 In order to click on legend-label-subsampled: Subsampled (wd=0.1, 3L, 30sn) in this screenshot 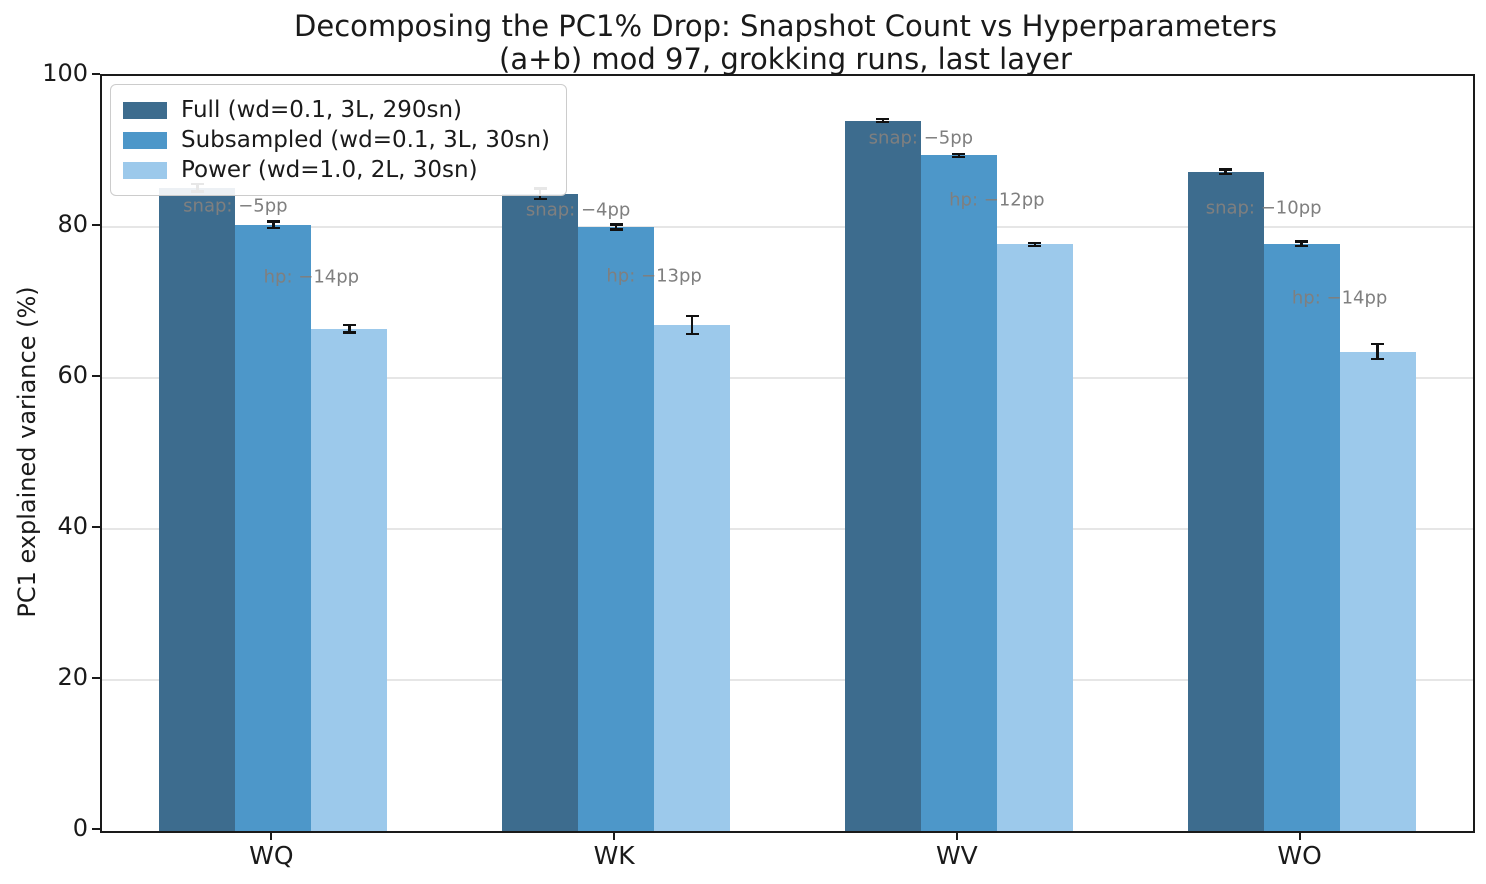, I will do `click(366, 140)`.